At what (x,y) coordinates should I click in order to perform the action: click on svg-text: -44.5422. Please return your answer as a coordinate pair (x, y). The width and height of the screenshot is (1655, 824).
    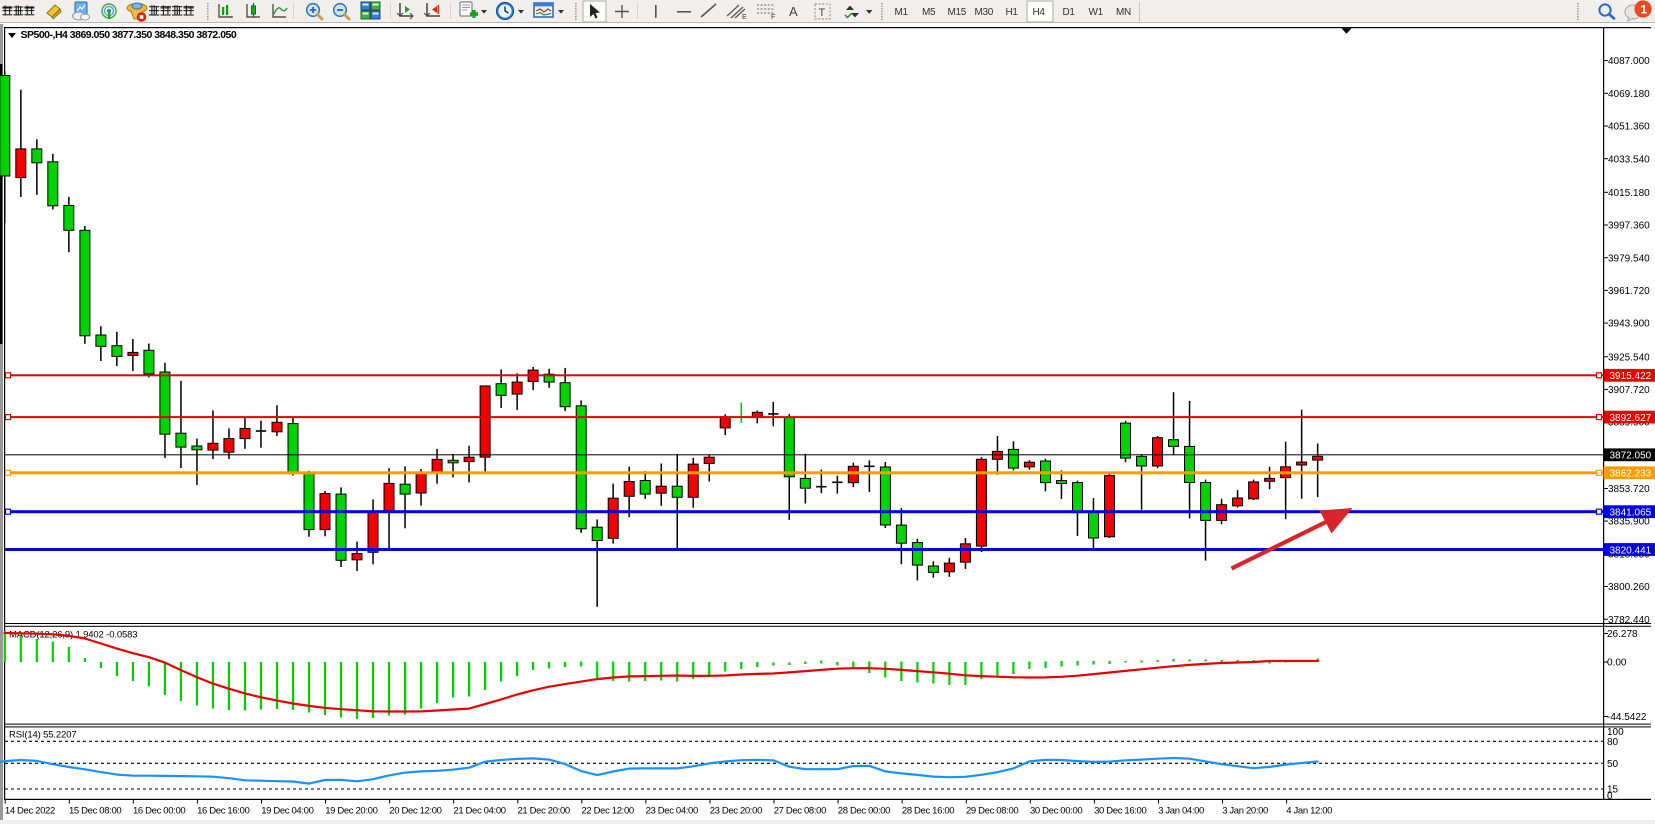
    Looking at the image, I should click on (1627, 717).